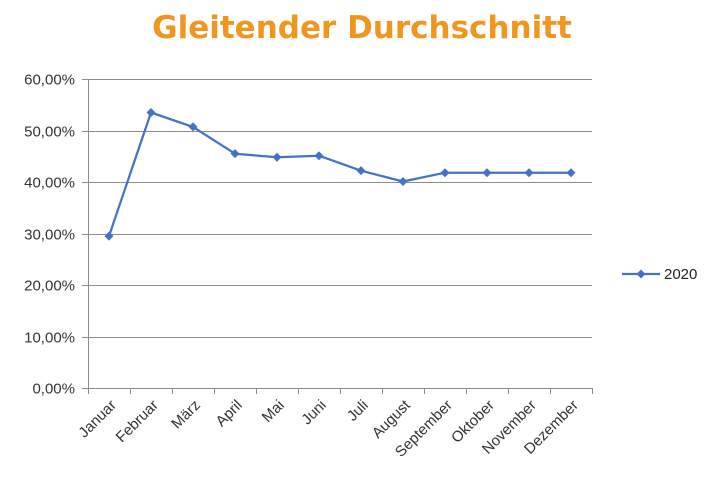  Describe the element at coordinates (273, 411) in the screenshot. I see `x-tick-label: Mai` at that location.